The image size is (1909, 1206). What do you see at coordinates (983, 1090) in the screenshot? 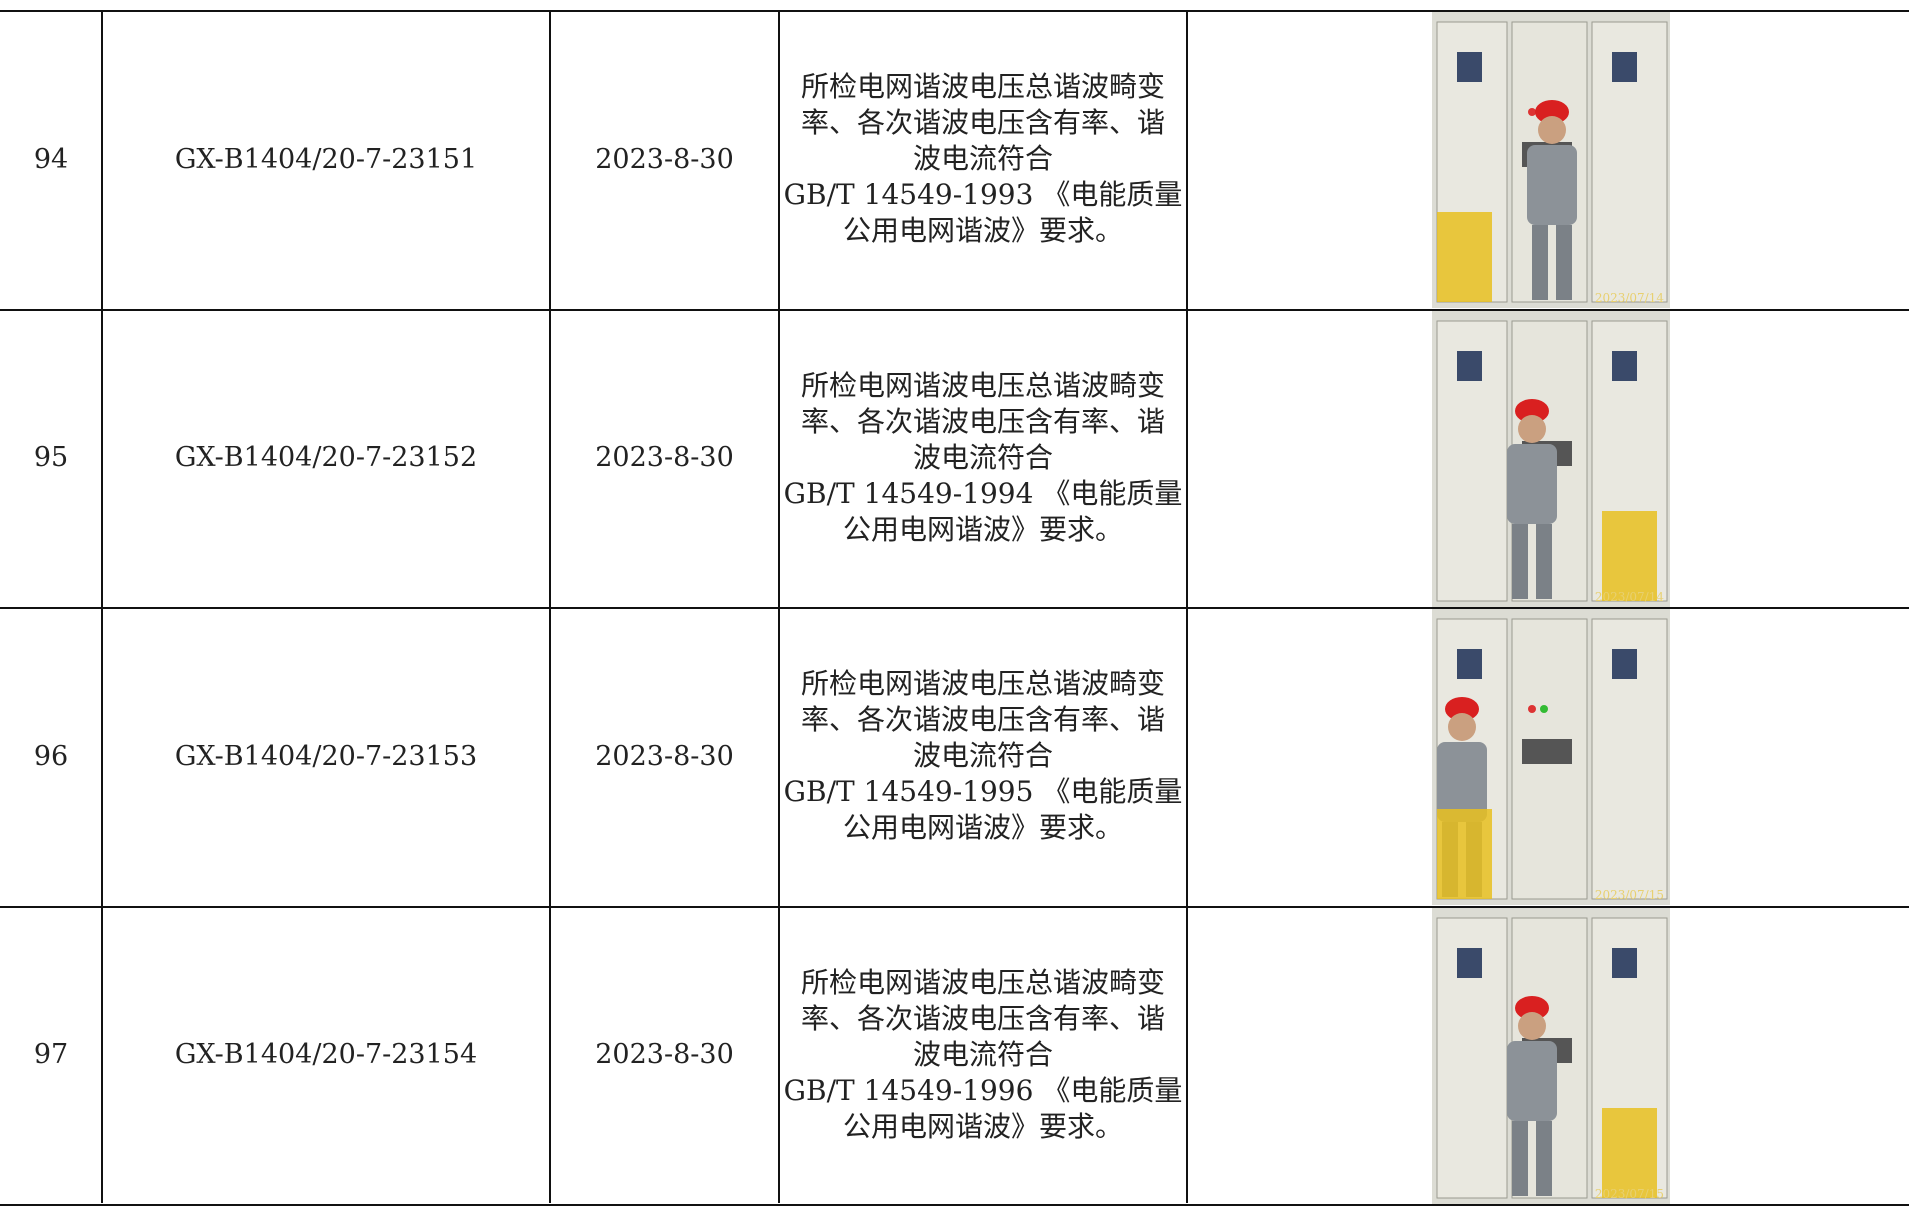
I see `description-line: GB/T 14549-1996 《电能质量` at bounding box center [983, 1090].